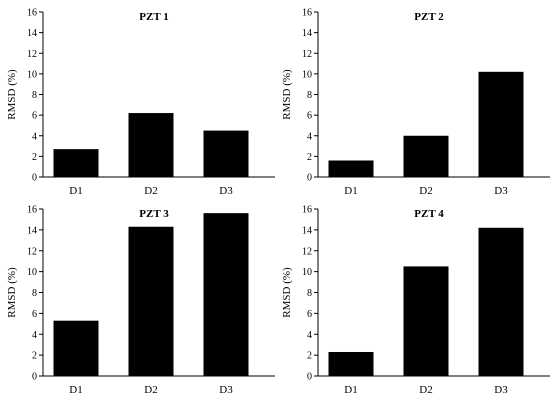  What do you see at coordinates (153, 17) in the screenshot?
I see `panel-title: PZT 1` at bounding box center [153, 17].